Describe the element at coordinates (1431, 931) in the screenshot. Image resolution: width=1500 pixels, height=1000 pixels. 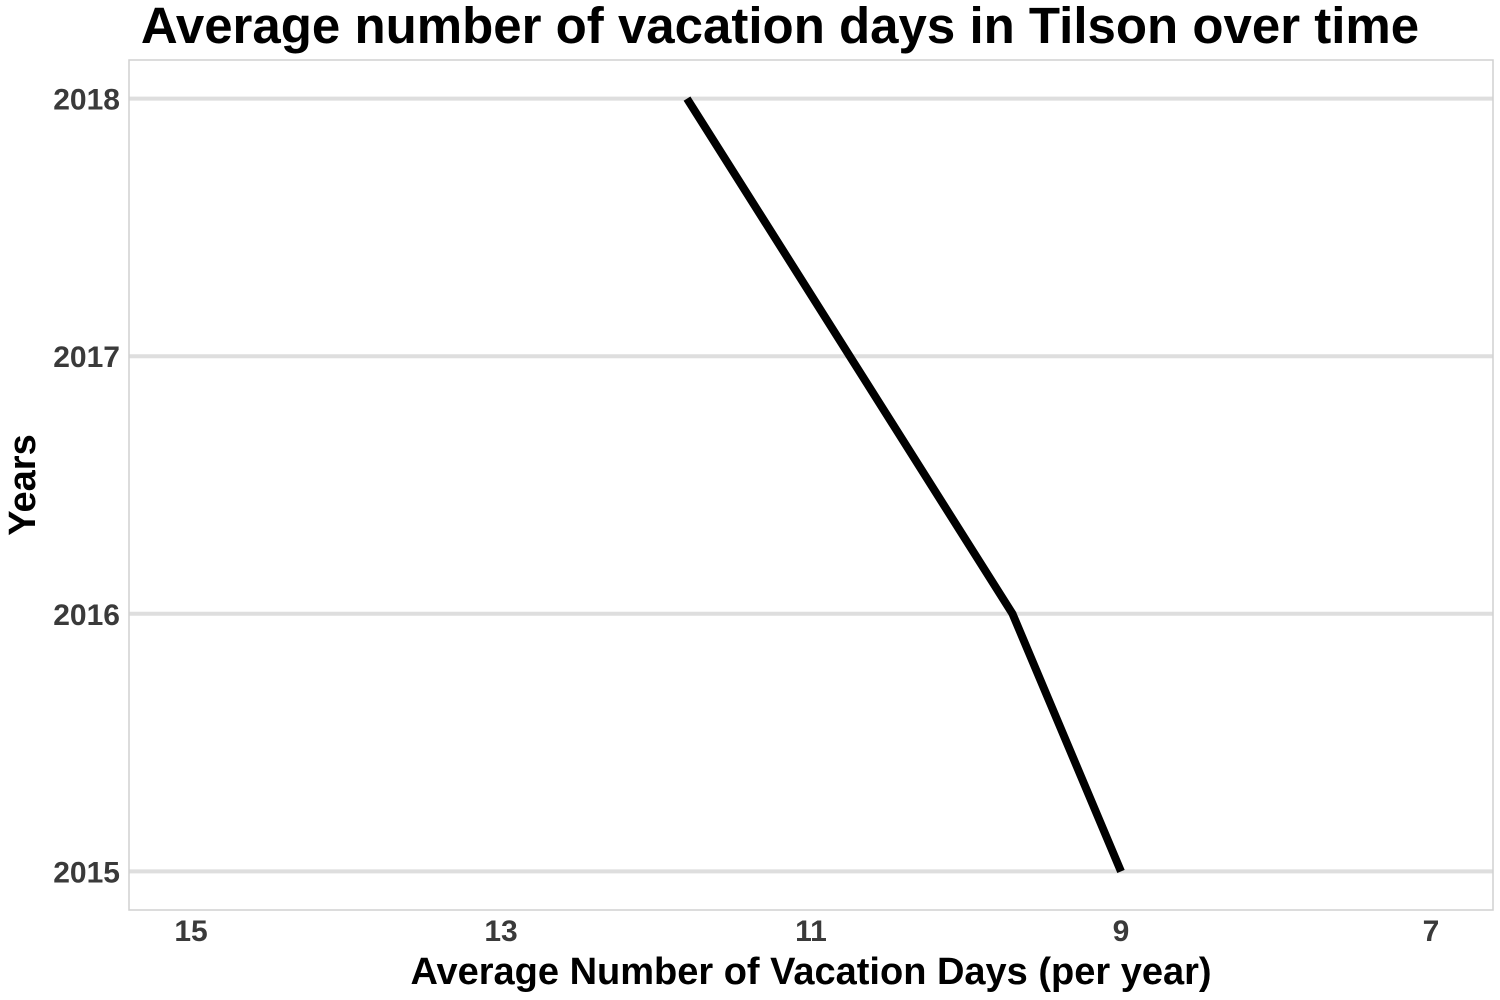
I see `x-tick-label-7: 7` at that location.